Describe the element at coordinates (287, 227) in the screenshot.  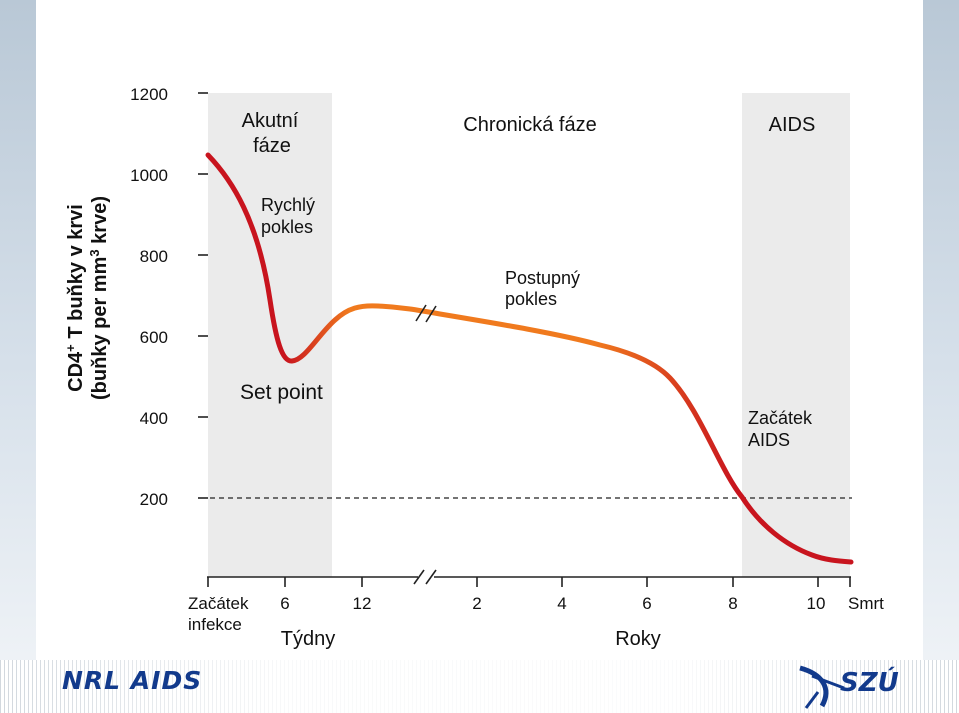
I see `annotation-rapid-drop: pokles` at that location.